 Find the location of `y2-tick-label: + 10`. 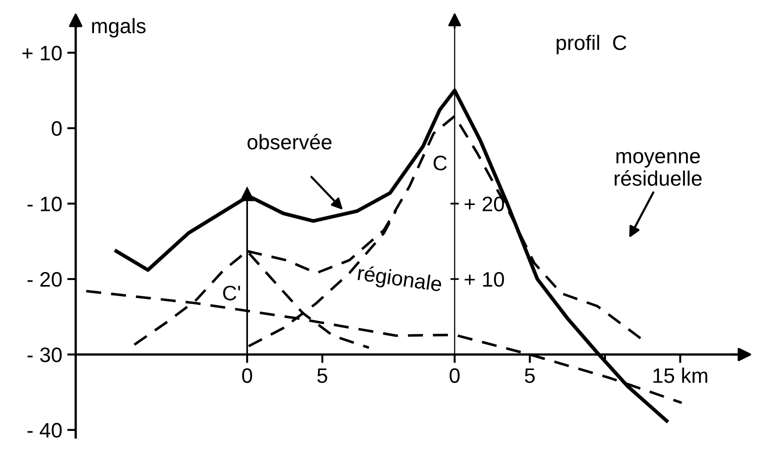

y2-tick-label: + 10 is located at coordinates (484, 279).